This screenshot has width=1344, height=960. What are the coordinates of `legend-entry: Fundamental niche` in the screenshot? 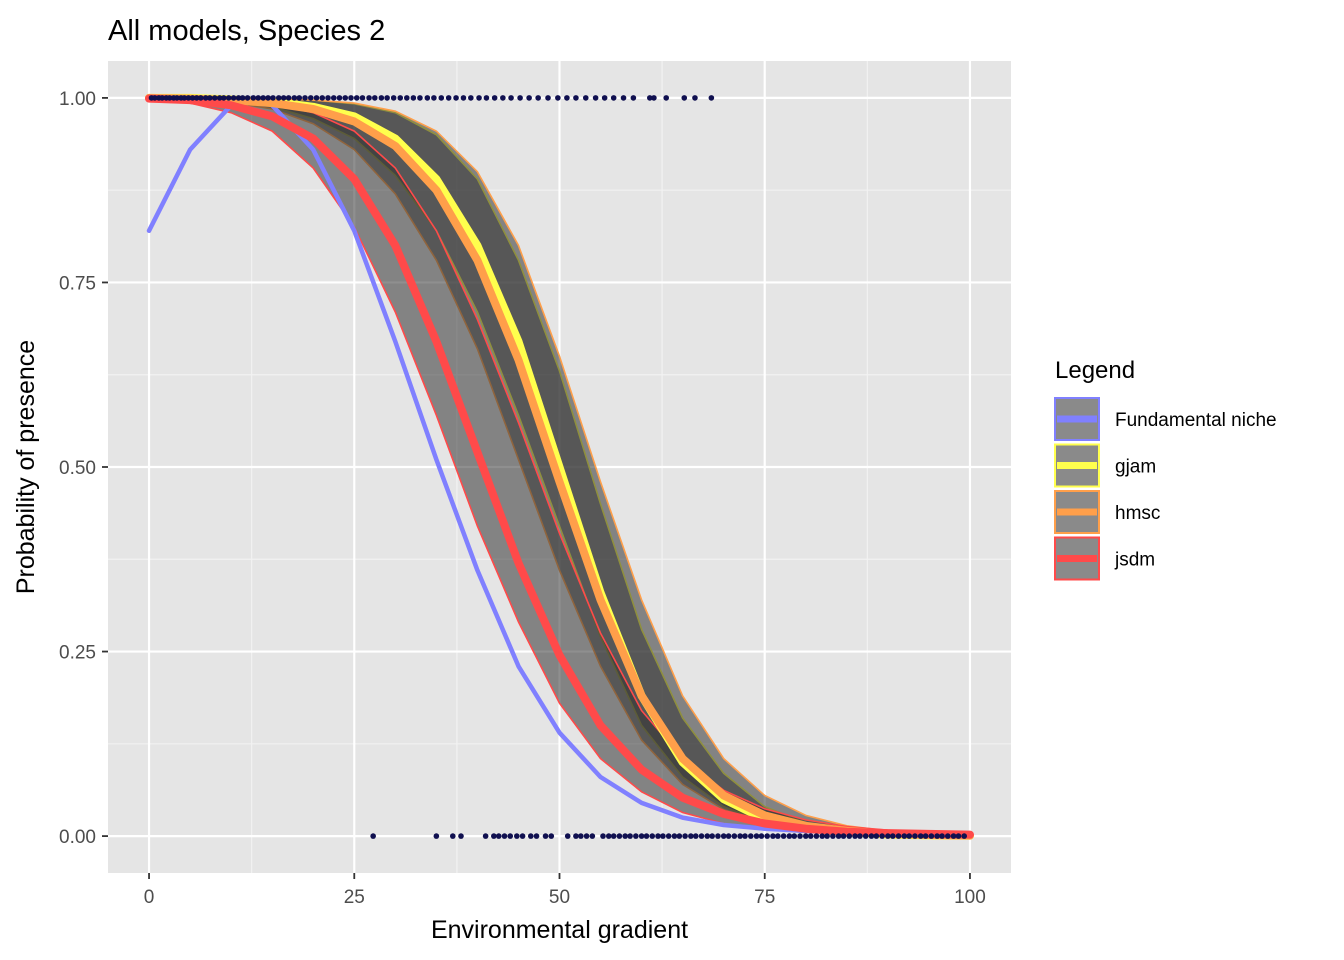 It's located at (1165, 419).